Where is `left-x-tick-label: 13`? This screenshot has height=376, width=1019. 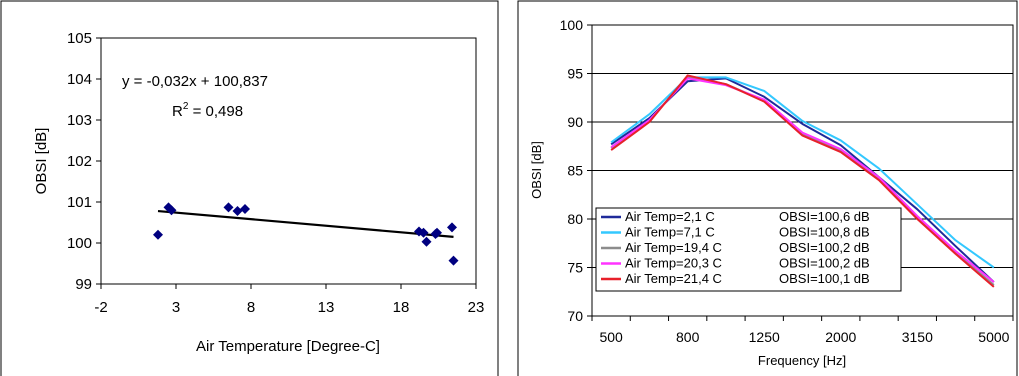 left-x-tick-label: 13 is located at coordinates (326, 307).